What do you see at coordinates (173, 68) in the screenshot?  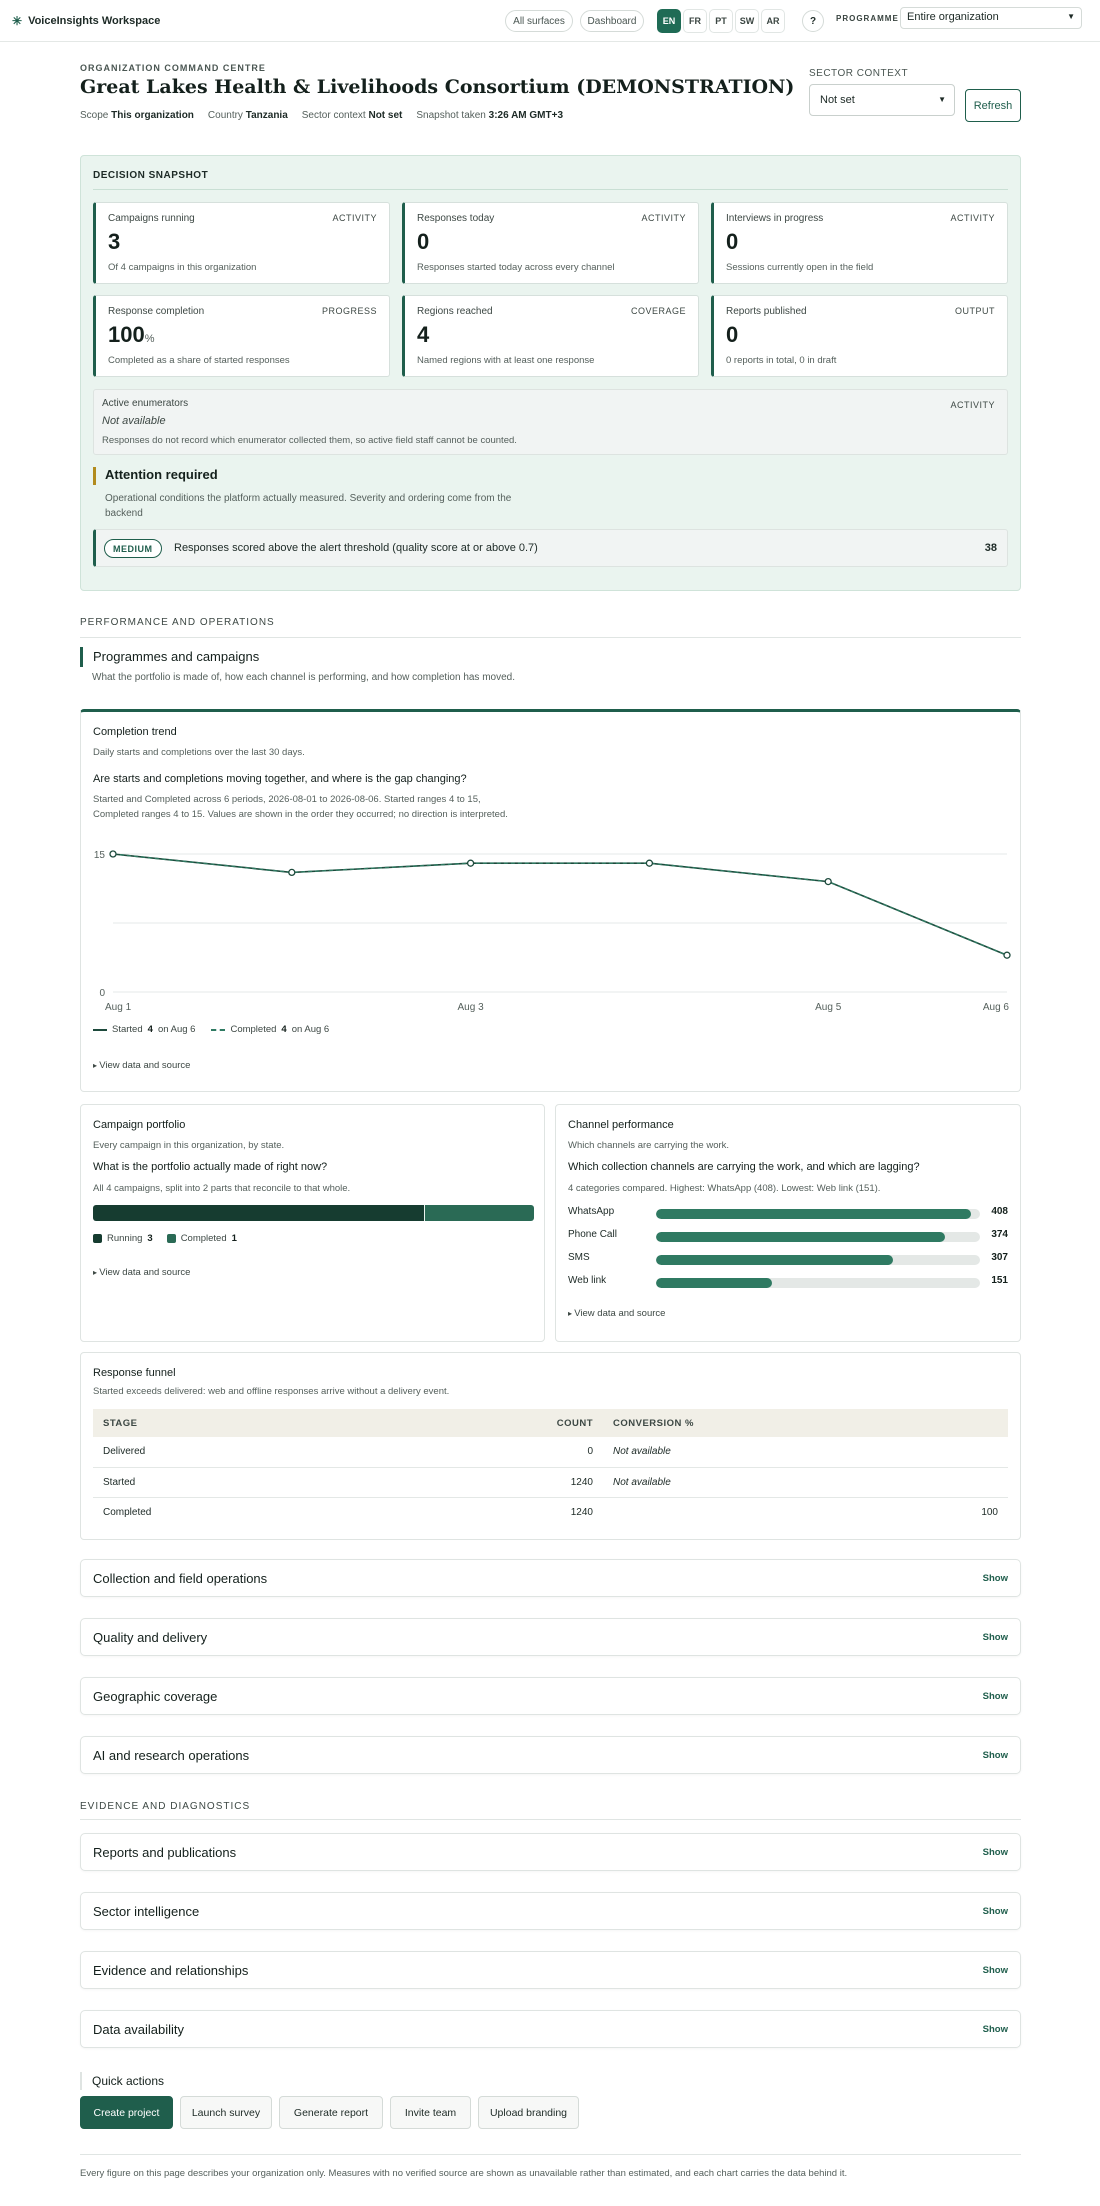 I see `page-eyebrow: ORGANIZATION COMMAND CENTRE` at bounding box center [173, 68].